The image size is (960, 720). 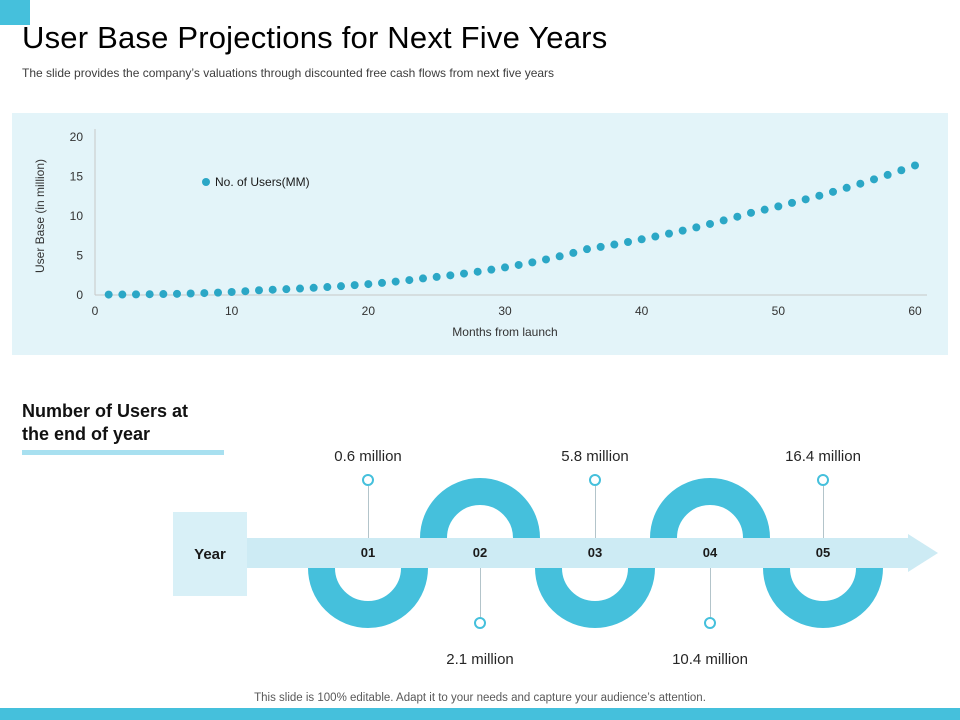 What do you see at coordinates (77, 216) in the screenshot?
I see `y-tick-label: 10` at bounding box center [77, 216].